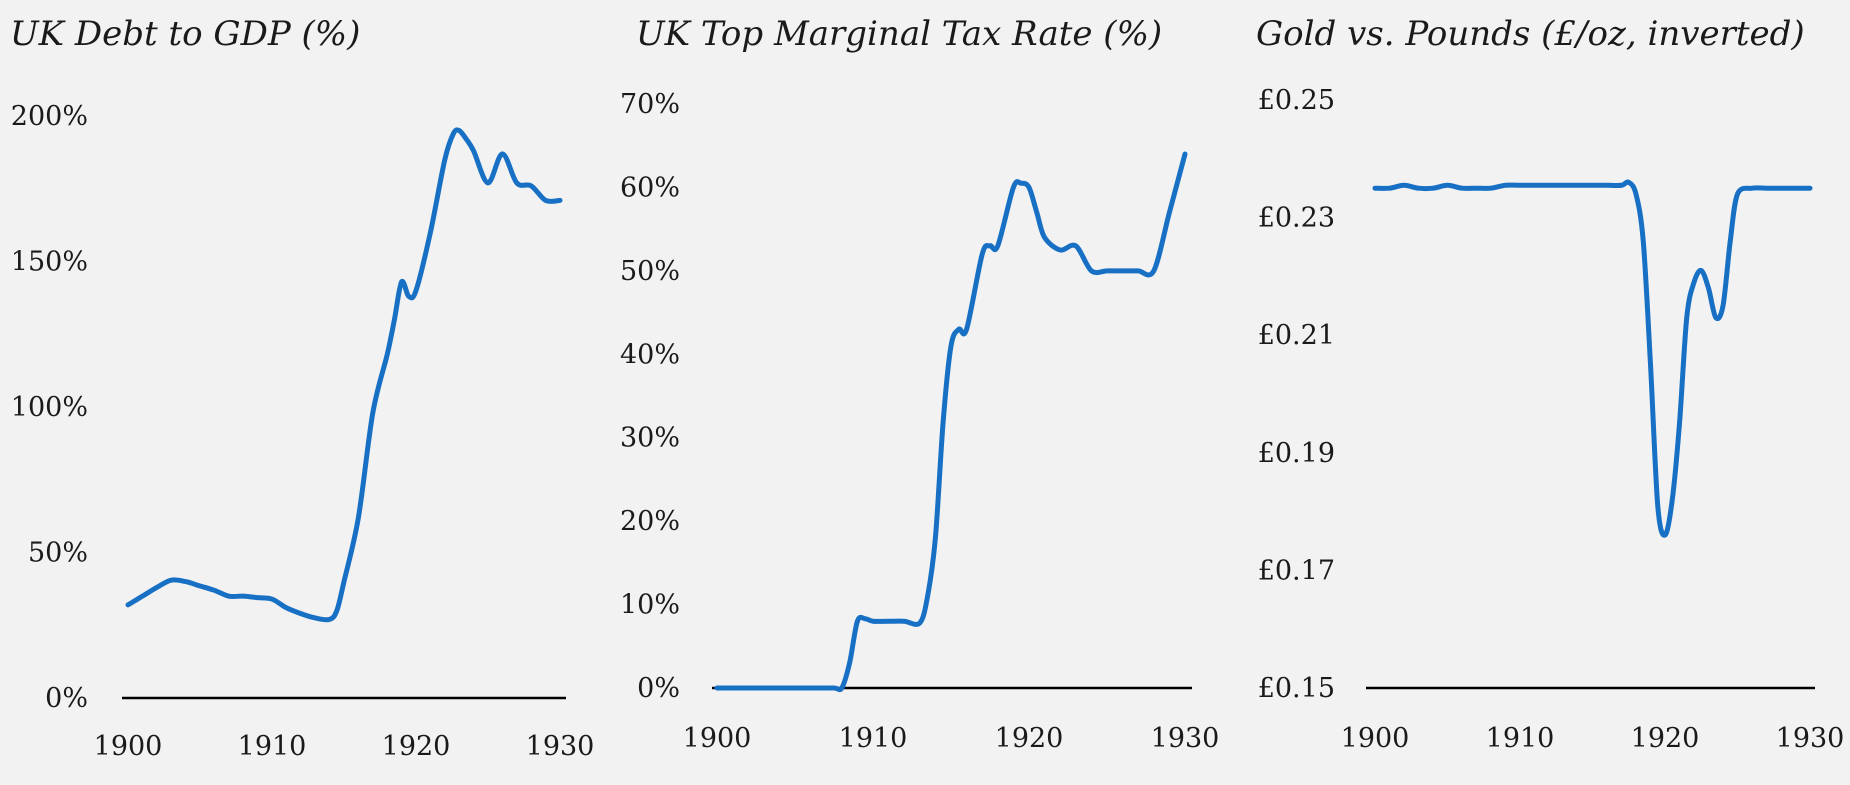 This screenshot has height=785, width=1850. I want to click on y-tick-label: £0.17, so click(1296, 570).